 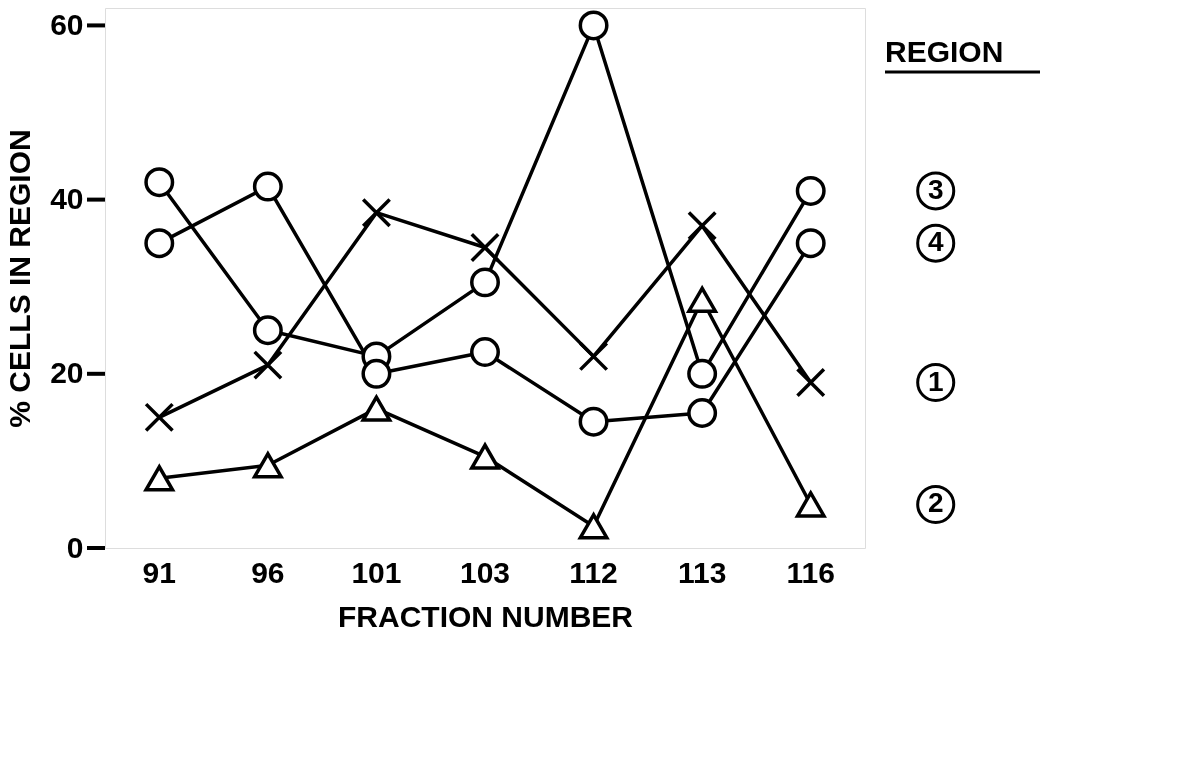 I want to click on y-axis-title: % CELLS IN REGION, so click(x=20, y=278).